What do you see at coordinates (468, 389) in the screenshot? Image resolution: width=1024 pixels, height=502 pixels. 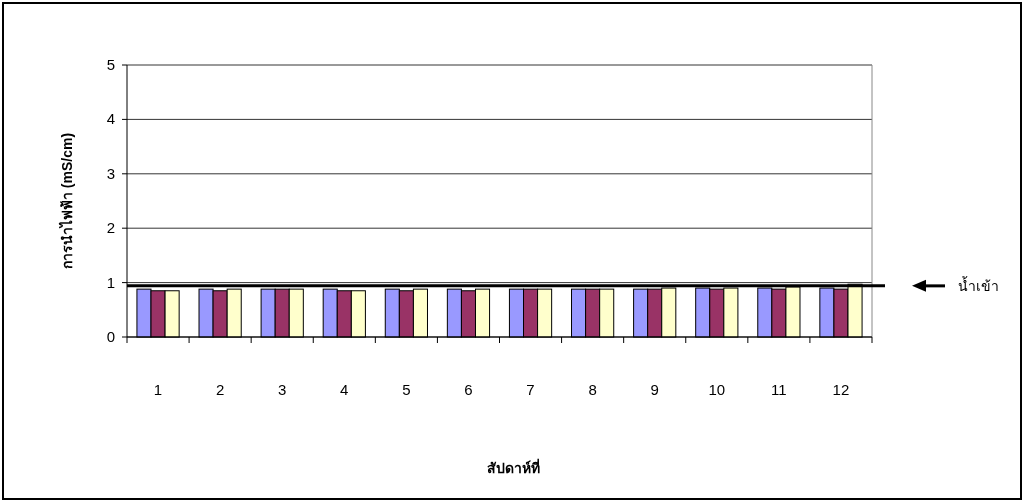 I see `x-tick-label: 6` at bounding box center [468, 389].